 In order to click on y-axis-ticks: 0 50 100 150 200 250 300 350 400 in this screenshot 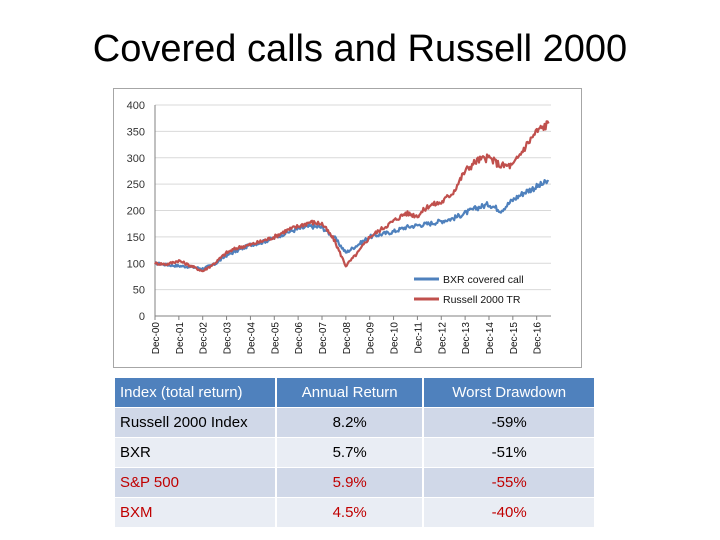, I will do `click(136, 211)`.